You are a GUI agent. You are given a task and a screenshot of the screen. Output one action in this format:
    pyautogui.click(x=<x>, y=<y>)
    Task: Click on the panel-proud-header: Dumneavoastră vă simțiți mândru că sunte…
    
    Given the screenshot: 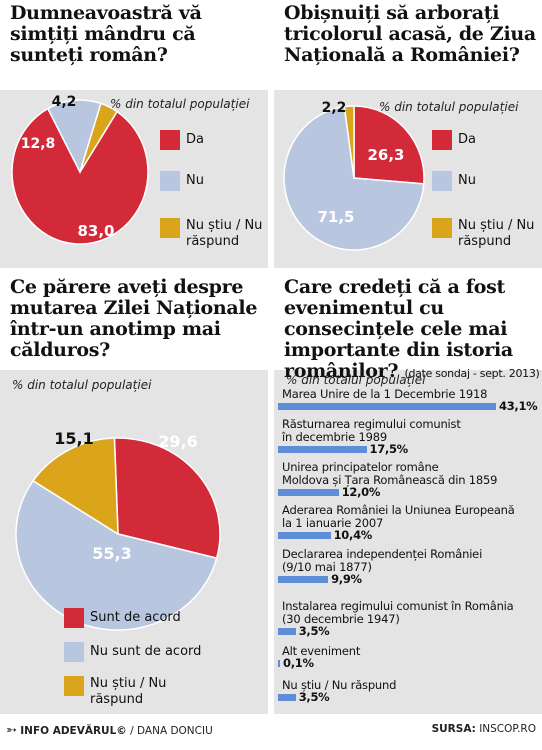 What is the action you would take?
    pyautogui.click(x=134, y=45)
    